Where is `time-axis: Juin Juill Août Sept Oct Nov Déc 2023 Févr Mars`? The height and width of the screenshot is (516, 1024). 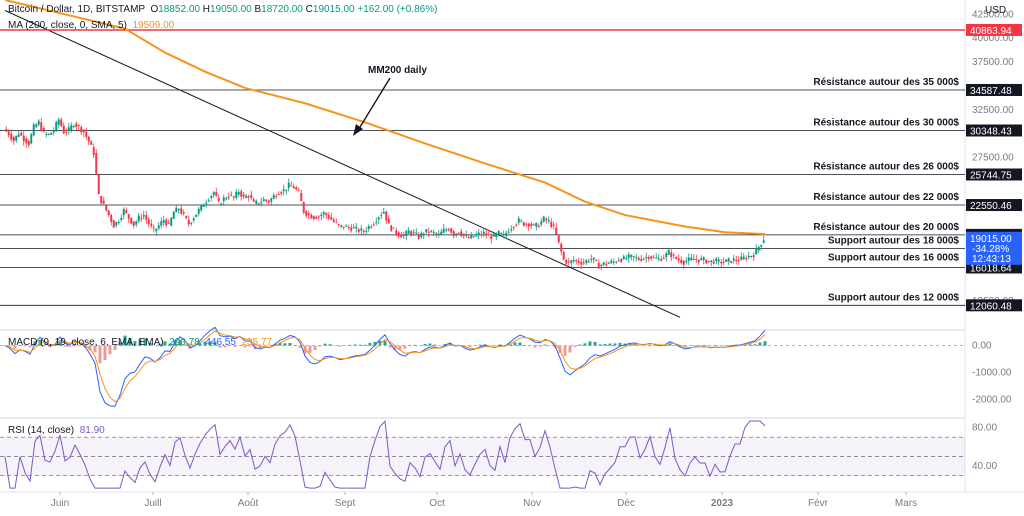
time-axis: Juin Juill Août Sept Oct Nov Déc 2023 Févr Mars is located at coordinates (484, 500).